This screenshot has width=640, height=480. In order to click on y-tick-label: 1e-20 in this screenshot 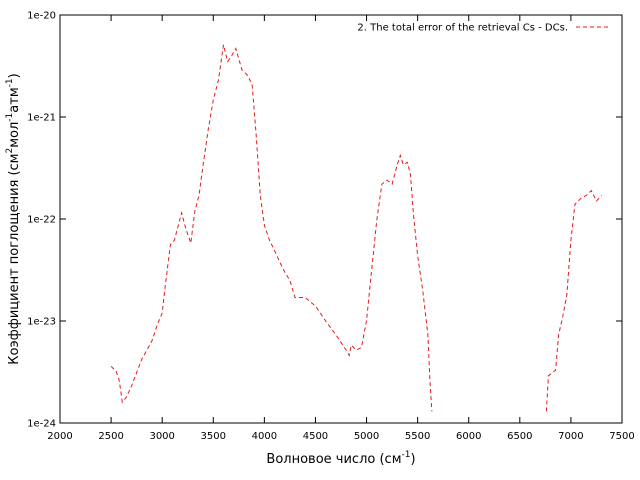, I will do `click(41, 16)`.